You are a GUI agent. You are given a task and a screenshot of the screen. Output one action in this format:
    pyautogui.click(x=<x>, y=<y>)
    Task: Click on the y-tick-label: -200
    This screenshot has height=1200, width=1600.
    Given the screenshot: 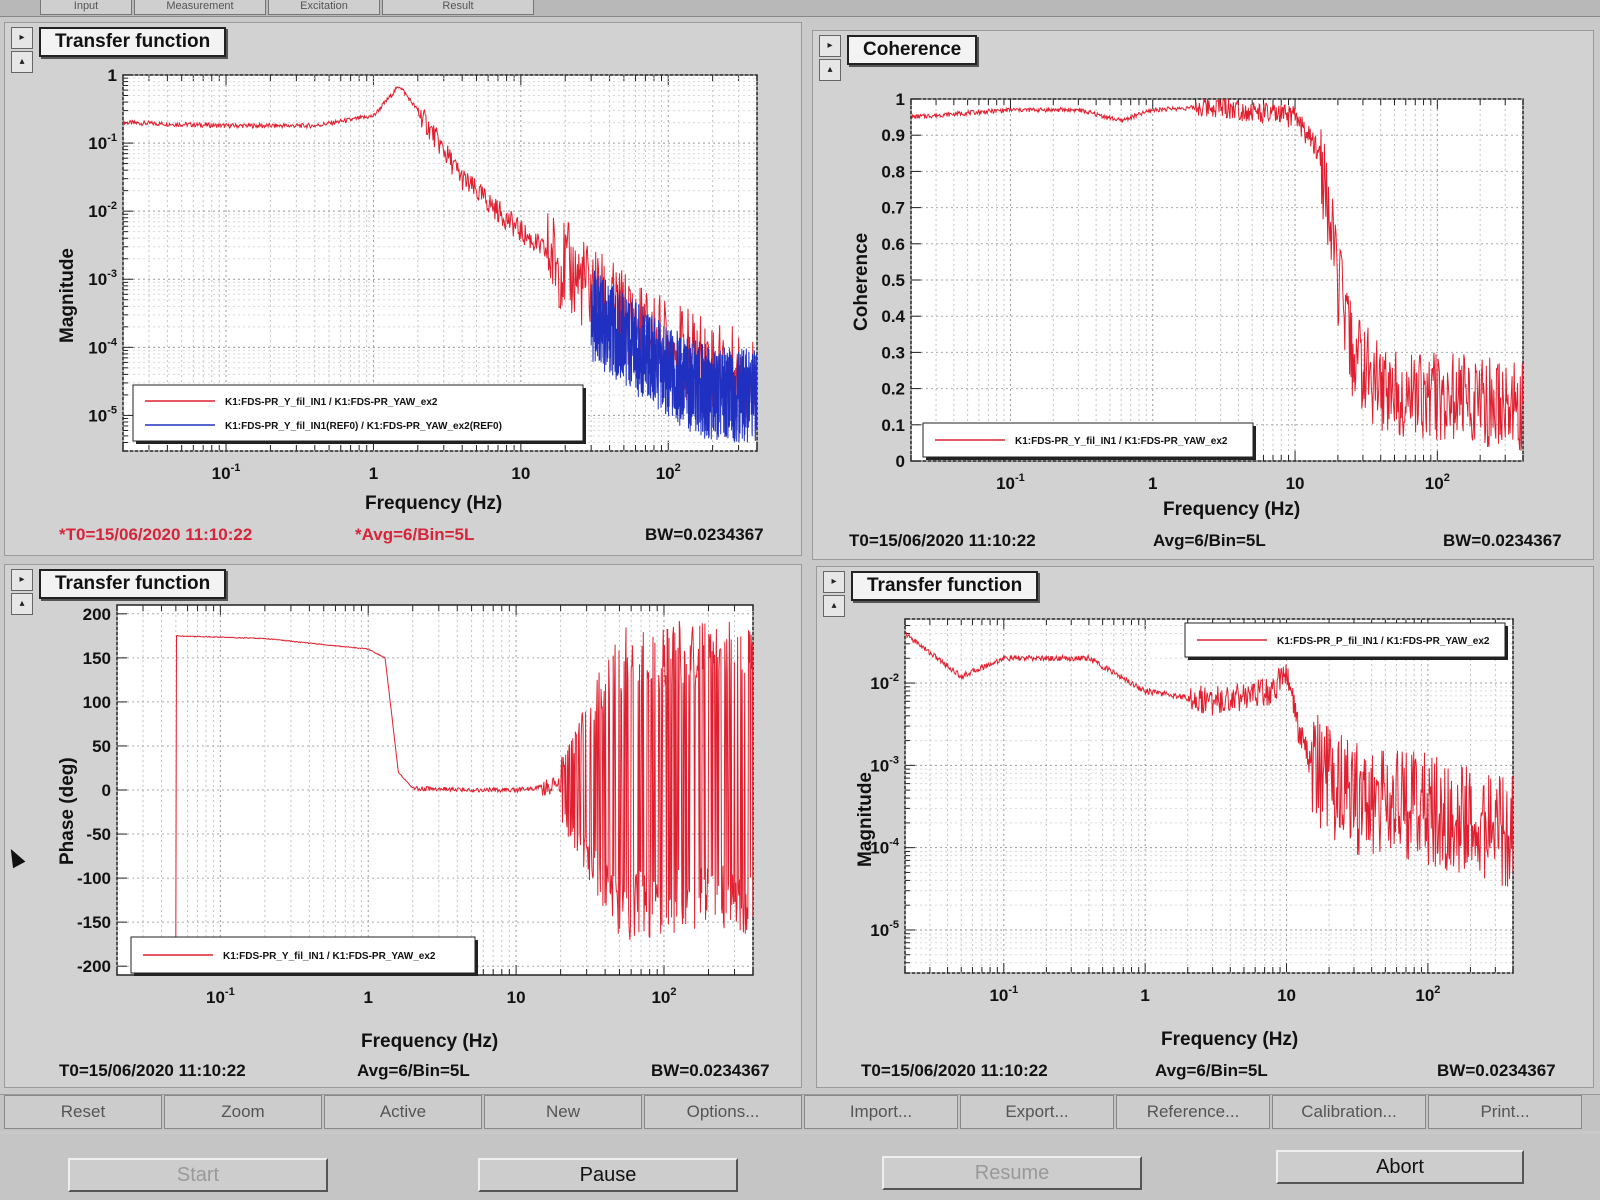 What is the action you would take?
    pyautogui.click(x=94, y=966)
    